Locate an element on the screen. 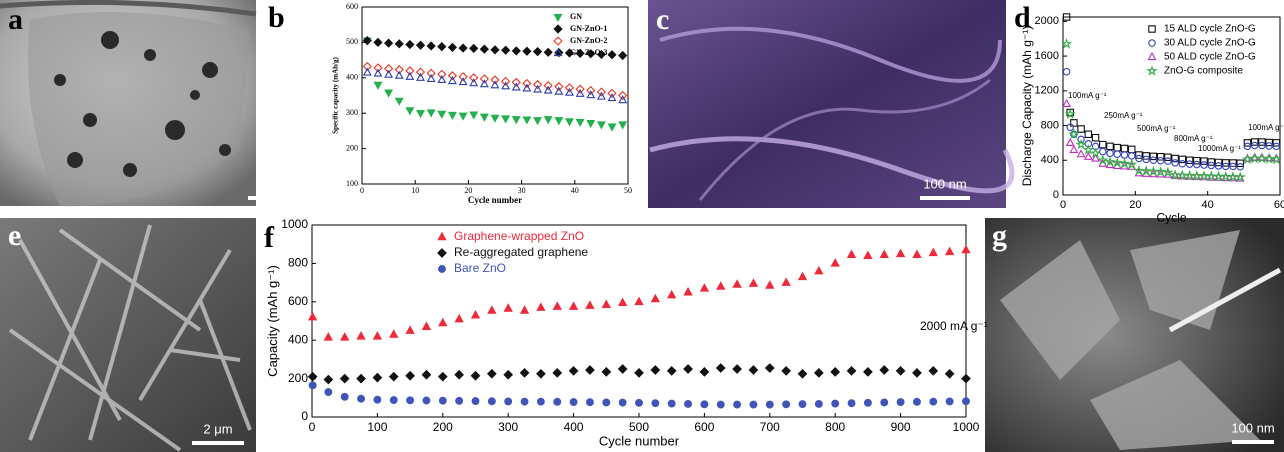 The height and width of the screenshot is (452, 1284). y-tick-label: 2000 is located at coordinates (1047, 21).